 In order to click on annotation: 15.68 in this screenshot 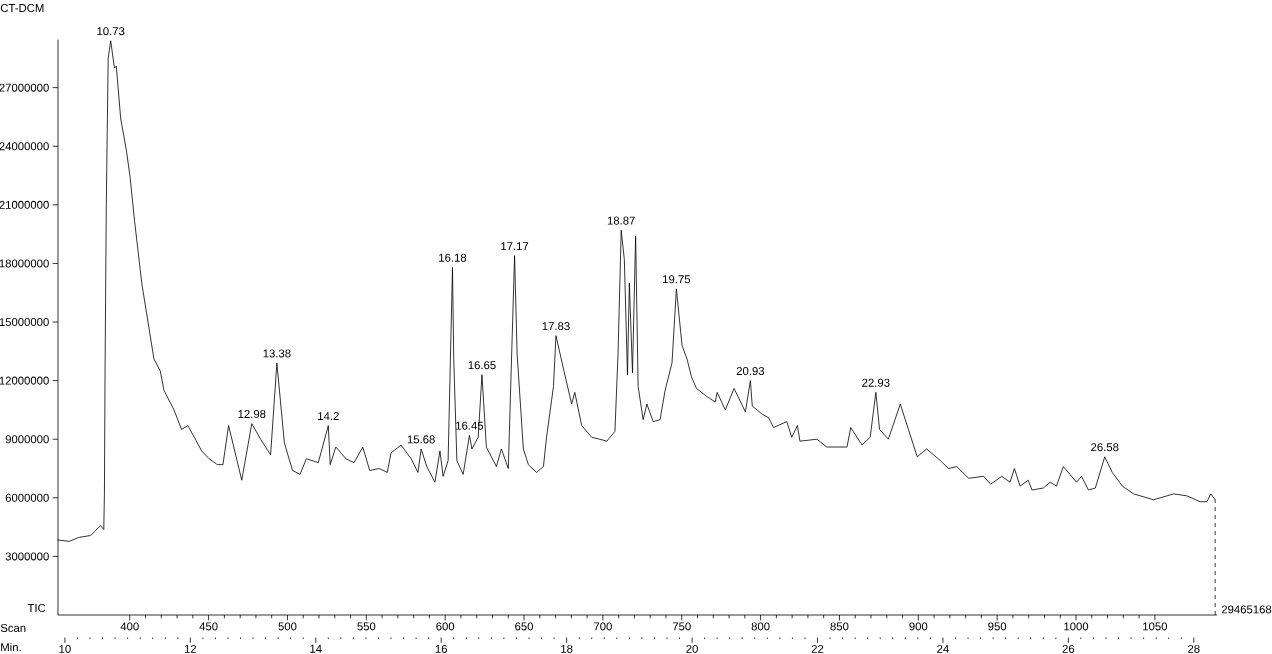, I will do `click(421, 439)`.